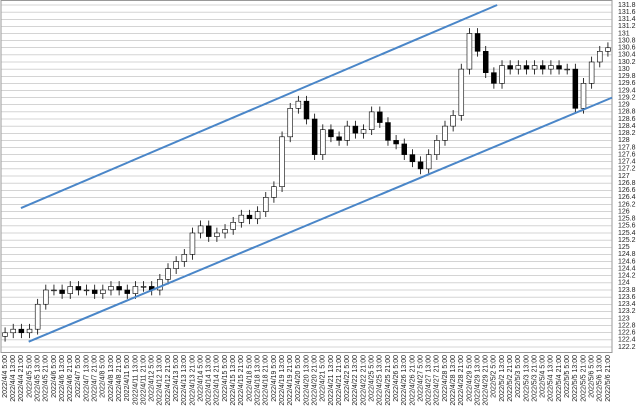  What do you see at coordinates (461, 380) in the screenshot?
I see `x-tick-label: 2022/4/28 21:00` at bounding box center [461, 380].